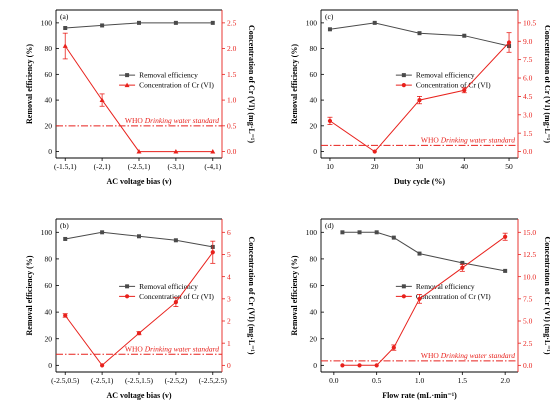 This screenshot has height=409, width=550. Describe the element at coordinates (420, 166) in the screenshot. I see `x-tick-label: 30` at that location.